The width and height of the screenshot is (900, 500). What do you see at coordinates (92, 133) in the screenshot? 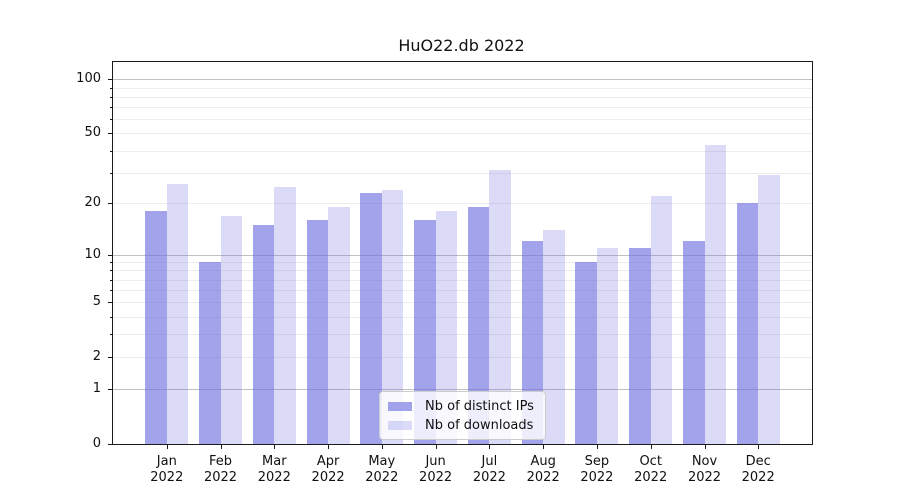
I see `y-tick-label-50: 50` at bounding box center [92, 133].